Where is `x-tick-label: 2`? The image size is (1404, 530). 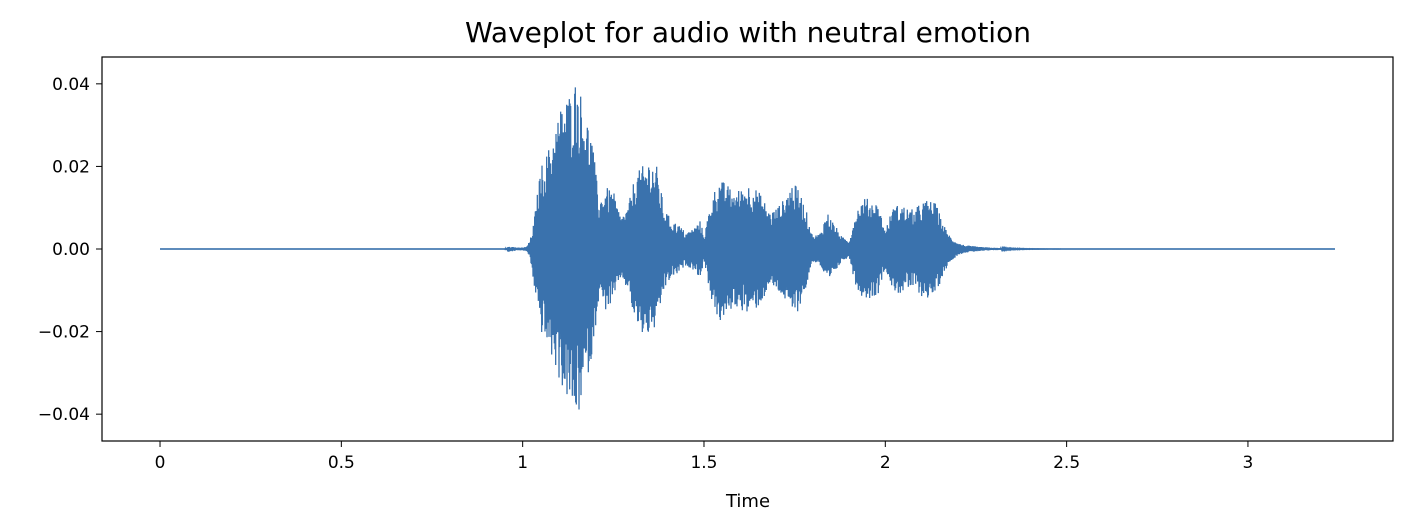 x-tick-label: 2 is located at coordinates (885, 463).